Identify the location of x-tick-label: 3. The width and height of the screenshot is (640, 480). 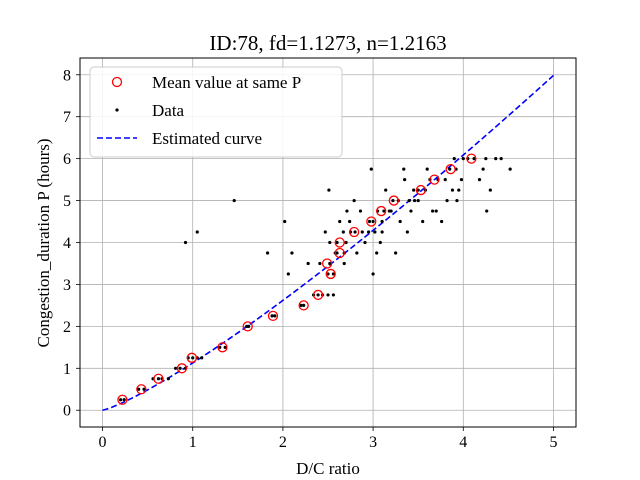
(373, 442).